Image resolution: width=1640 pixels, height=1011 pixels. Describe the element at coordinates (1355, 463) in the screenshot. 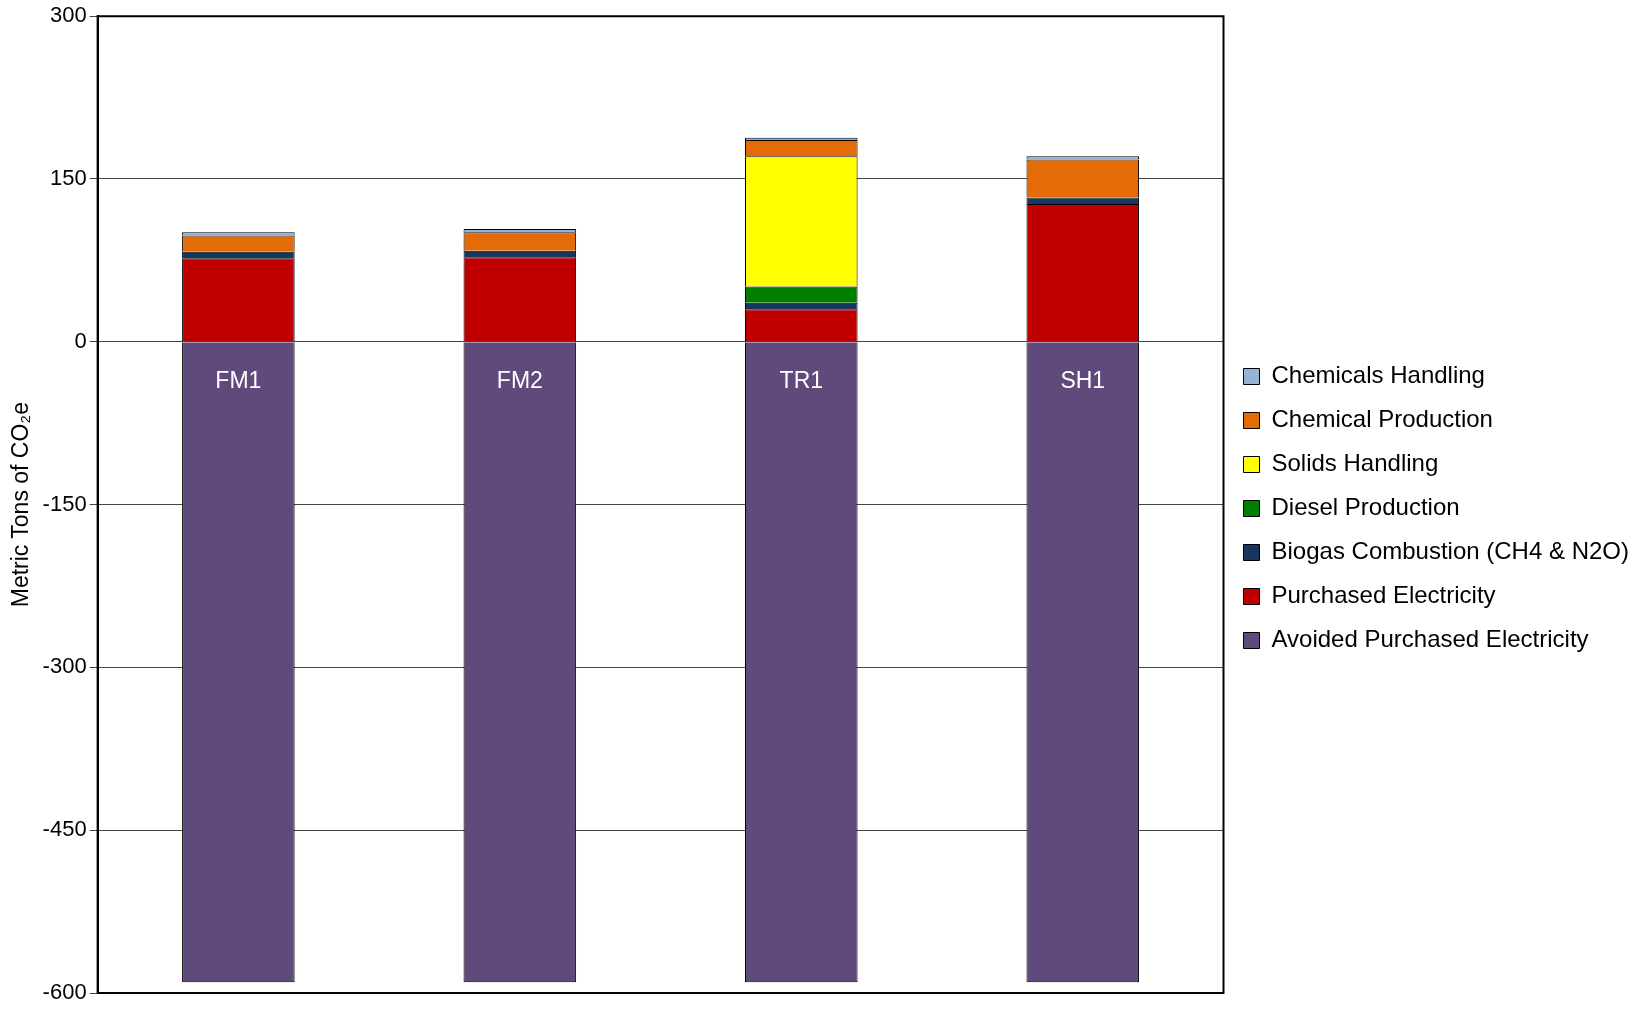

I see `legend-label: Solids Handling` at that location.